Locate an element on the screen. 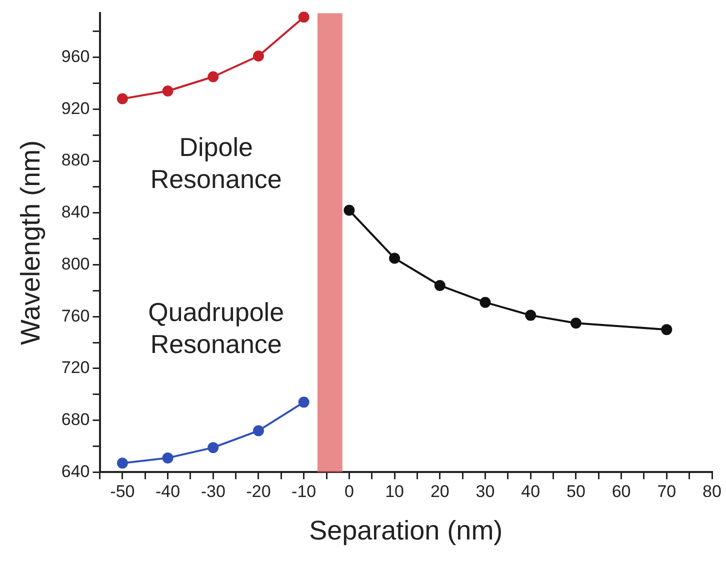  x-tick-label: -50 is located at coordinates (122, 492).